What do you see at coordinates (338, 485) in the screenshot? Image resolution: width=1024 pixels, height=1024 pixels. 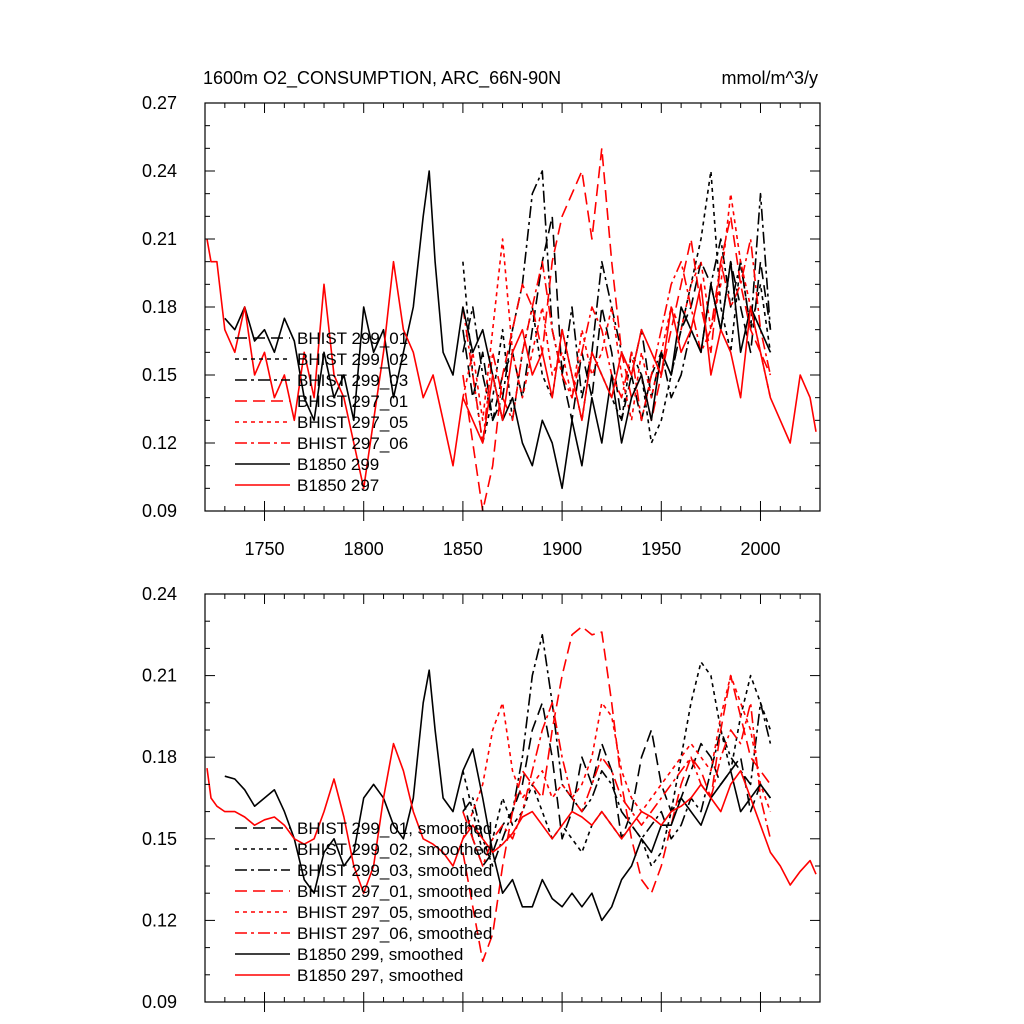 I see `legend-label: B1850 297` at bounding box center [338, 485].